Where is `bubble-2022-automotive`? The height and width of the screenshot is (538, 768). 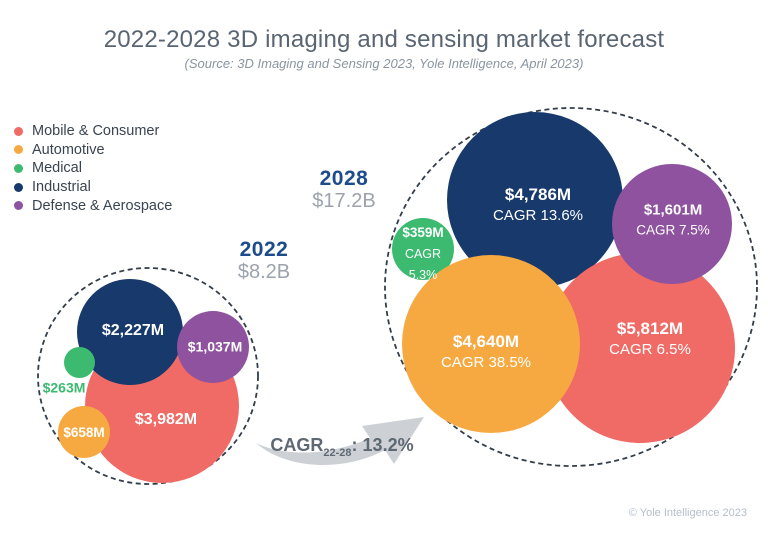
bubble-2022-automotive is located at coordinates (84, 432).